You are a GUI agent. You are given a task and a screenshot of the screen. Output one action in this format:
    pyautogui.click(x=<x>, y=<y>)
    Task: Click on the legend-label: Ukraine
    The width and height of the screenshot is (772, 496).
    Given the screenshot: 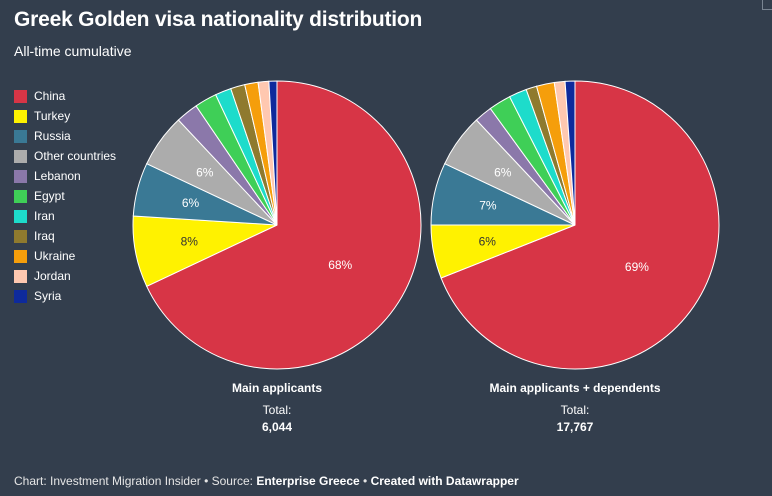 What is the action you would take?
    pyautogui.click(x=55, y=256)
    